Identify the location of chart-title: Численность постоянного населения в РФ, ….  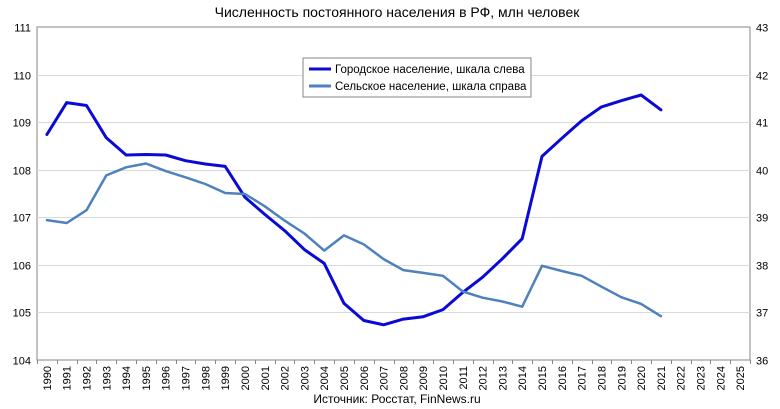
(398, 12).